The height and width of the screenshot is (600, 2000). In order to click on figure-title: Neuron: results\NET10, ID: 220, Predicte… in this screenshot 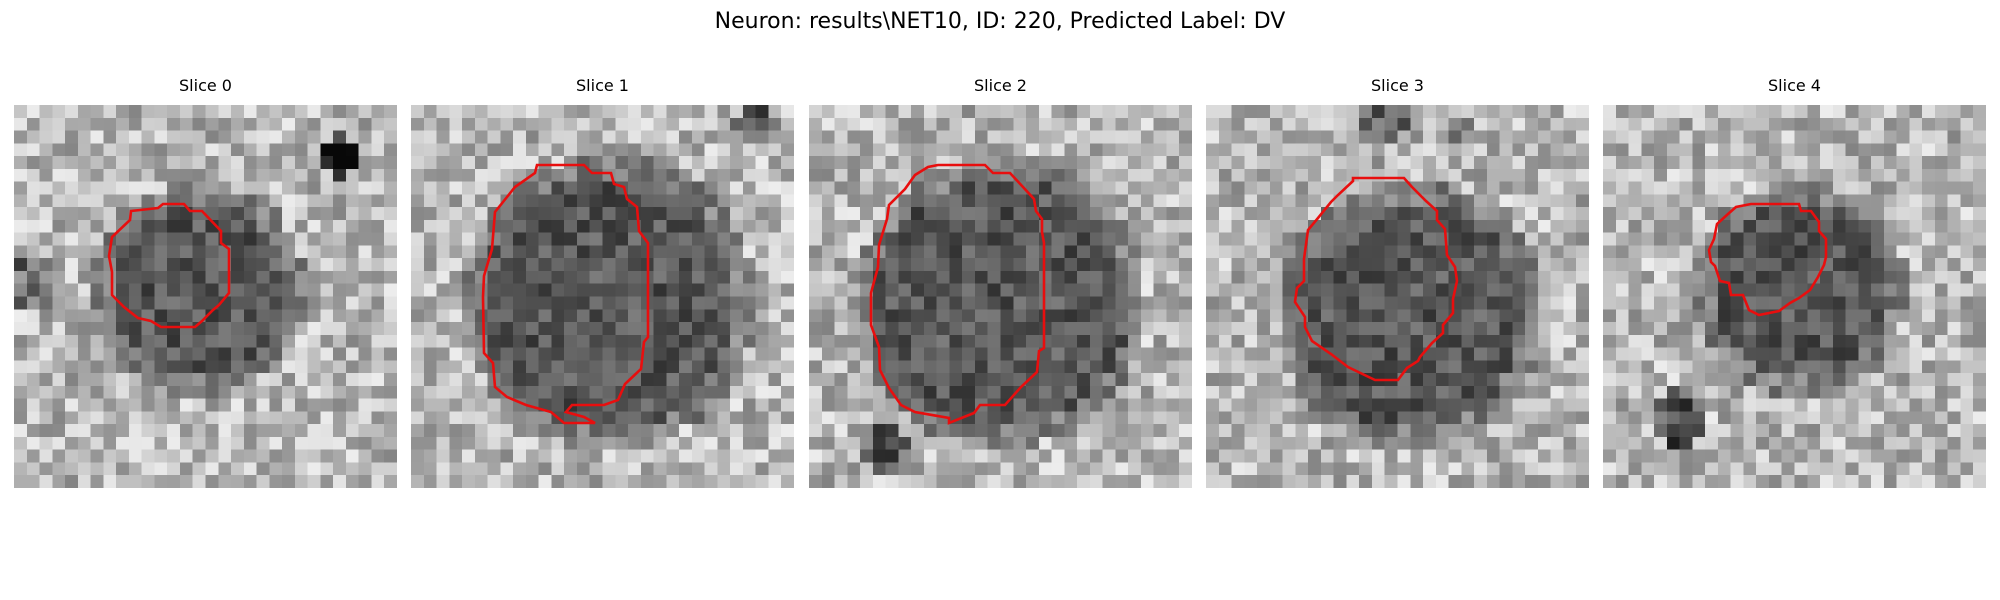, I will do `click(1000, 21)`.